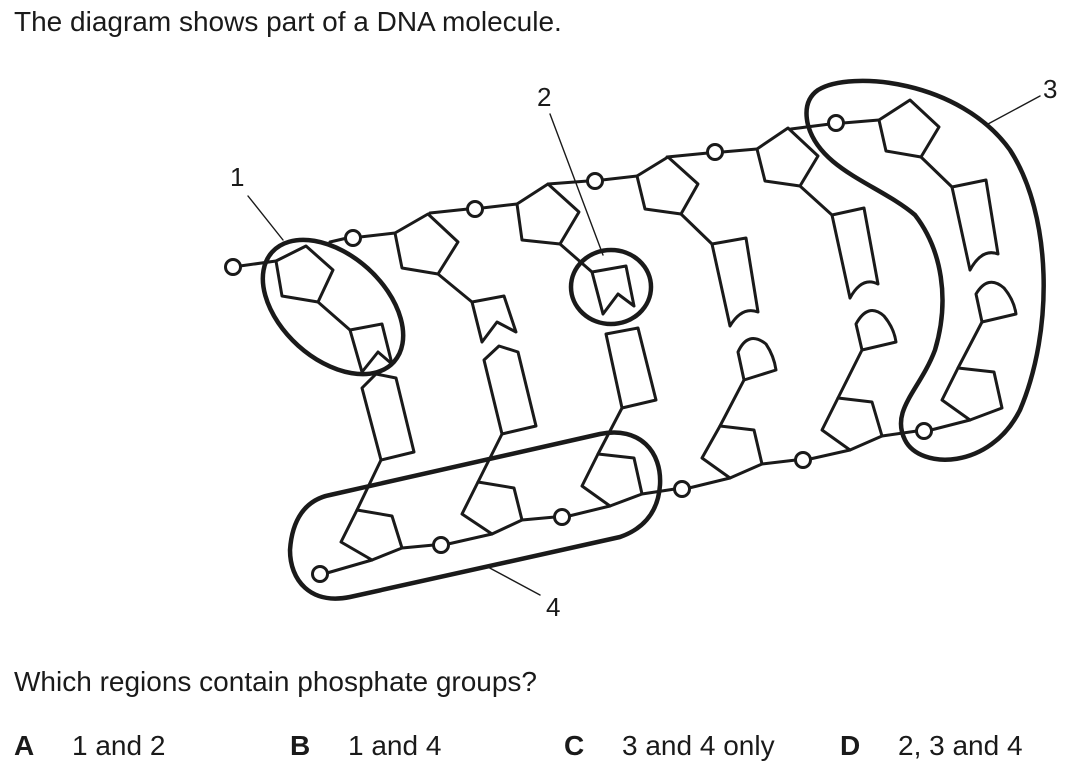 The width and height of the screenshot is (1076, 770). I want to click on region-label-3: 3, so click(1050, 89).